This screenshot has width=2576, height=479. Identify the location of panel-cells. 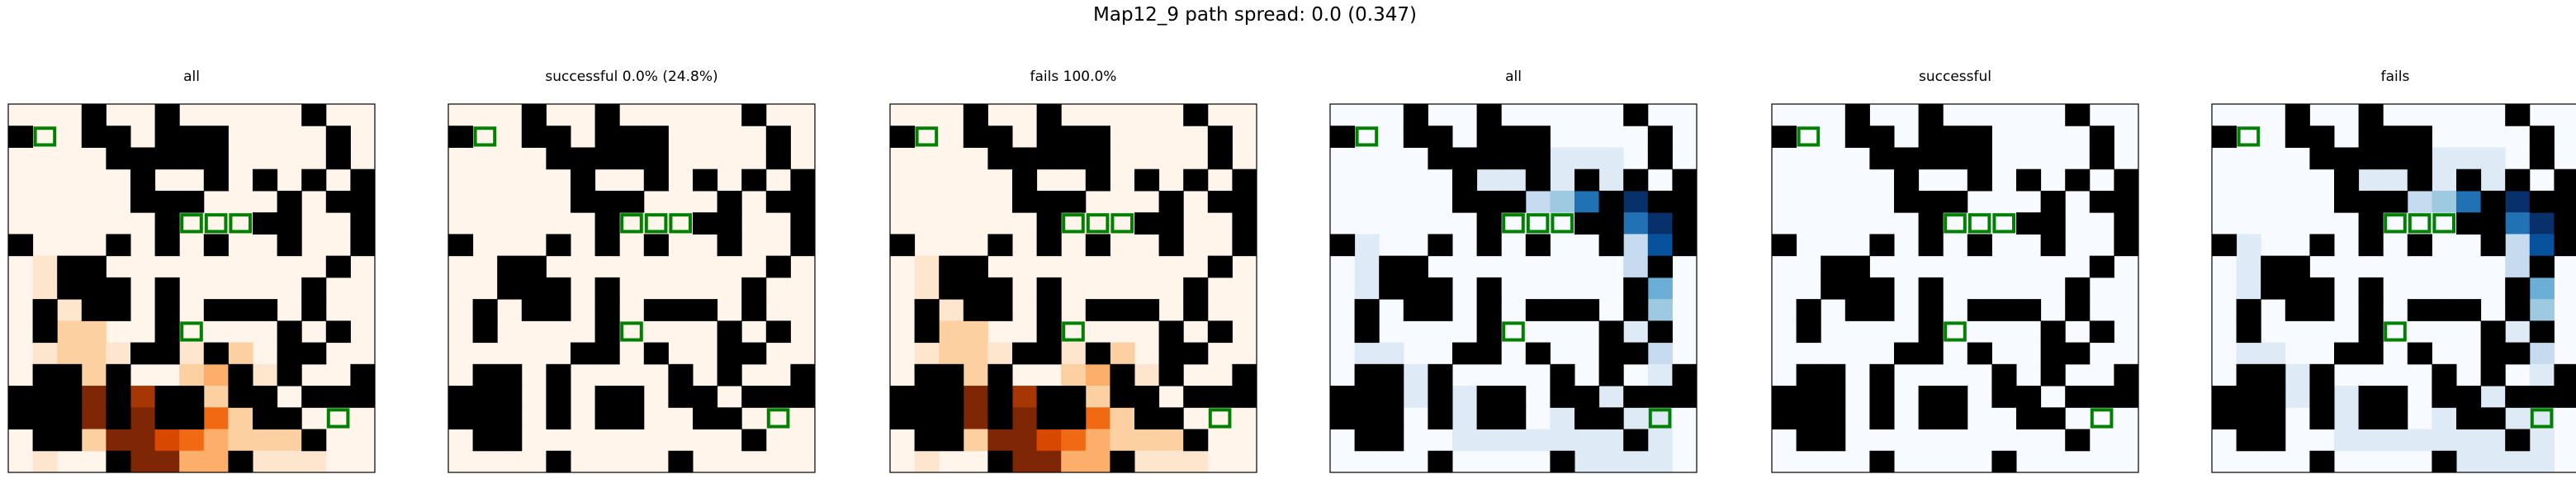
(1513, 288).